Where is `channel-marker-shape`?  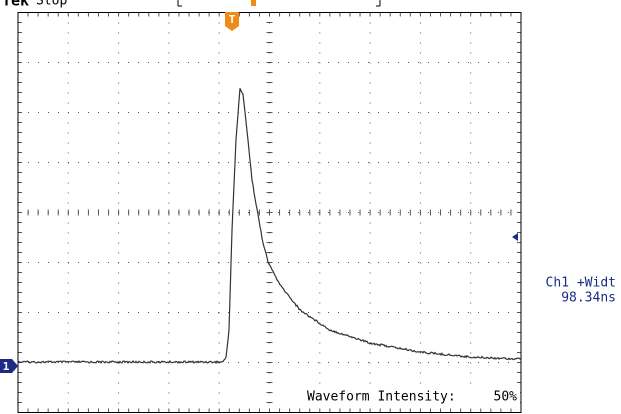
channel-marker-shape is located at coordinates (9, 366).